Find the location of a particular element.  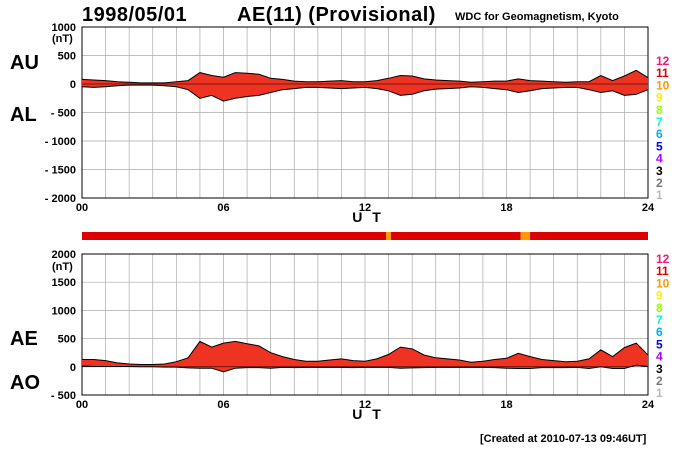

series-line-al is located at coordinates (365, 93).